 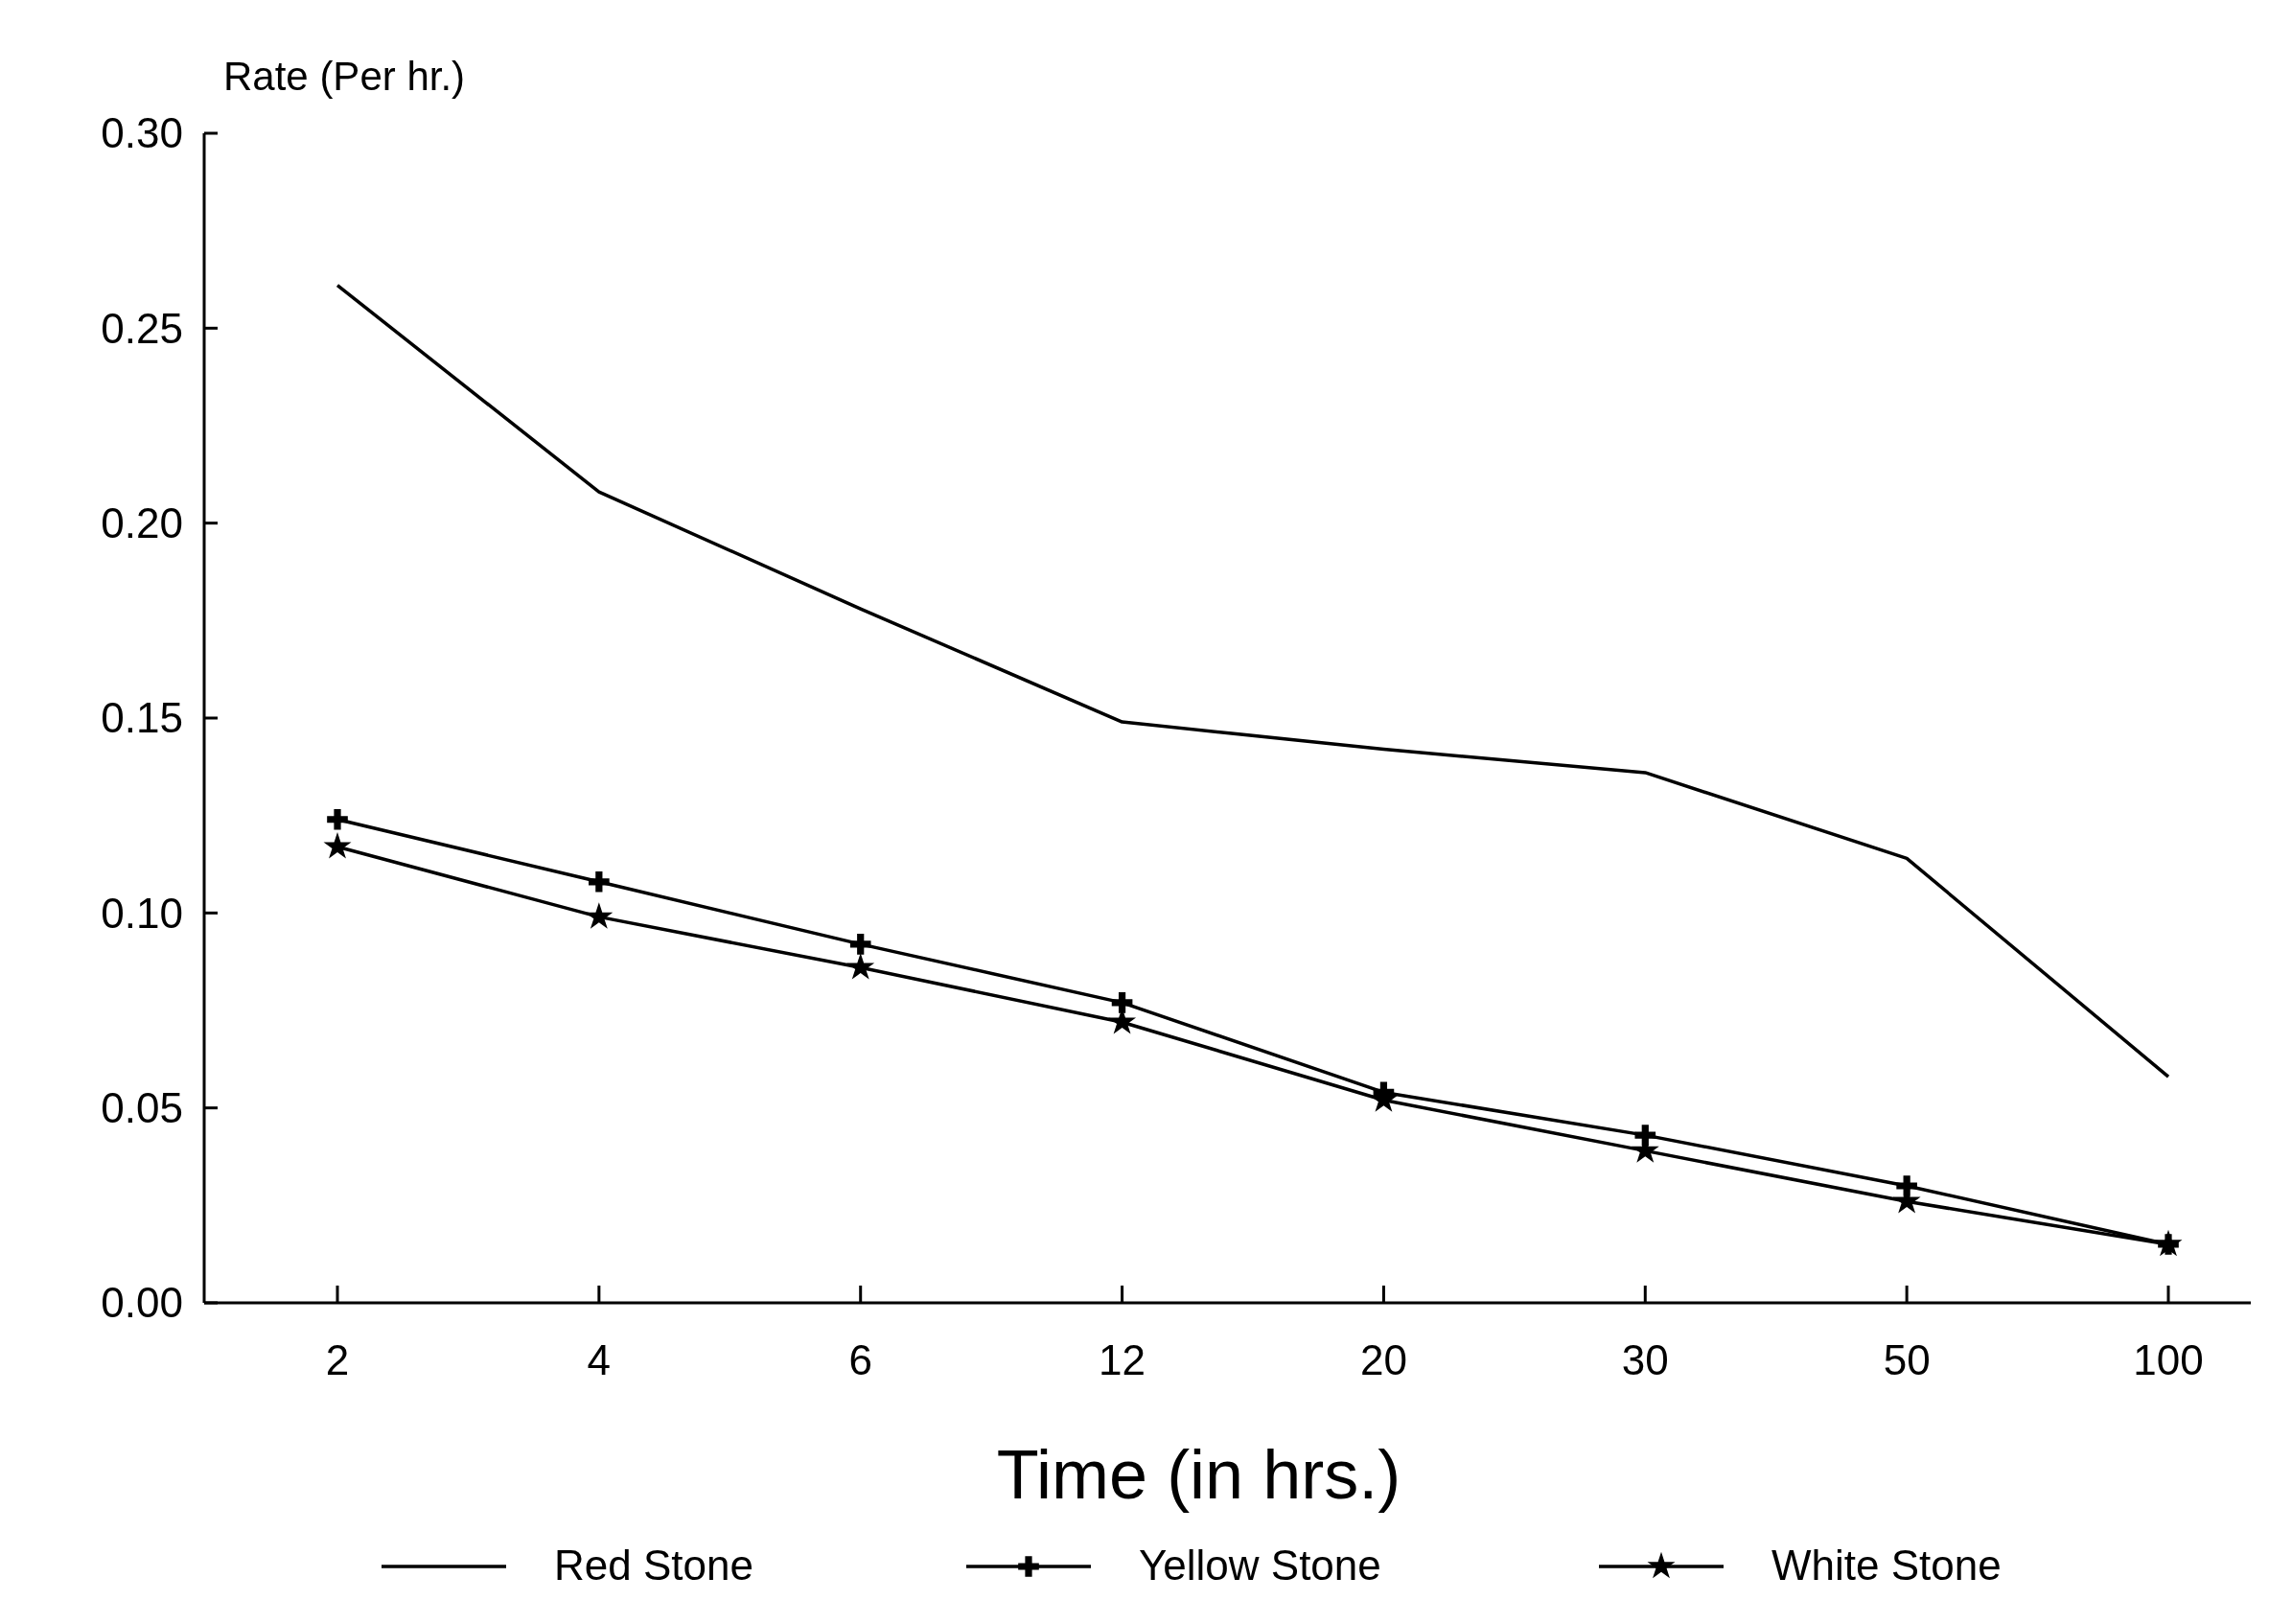 What do you see at coordinates (142, 1108) in the screenshot?
I see `y-tick-label: 0.05` at bounding box center [142, 1108].